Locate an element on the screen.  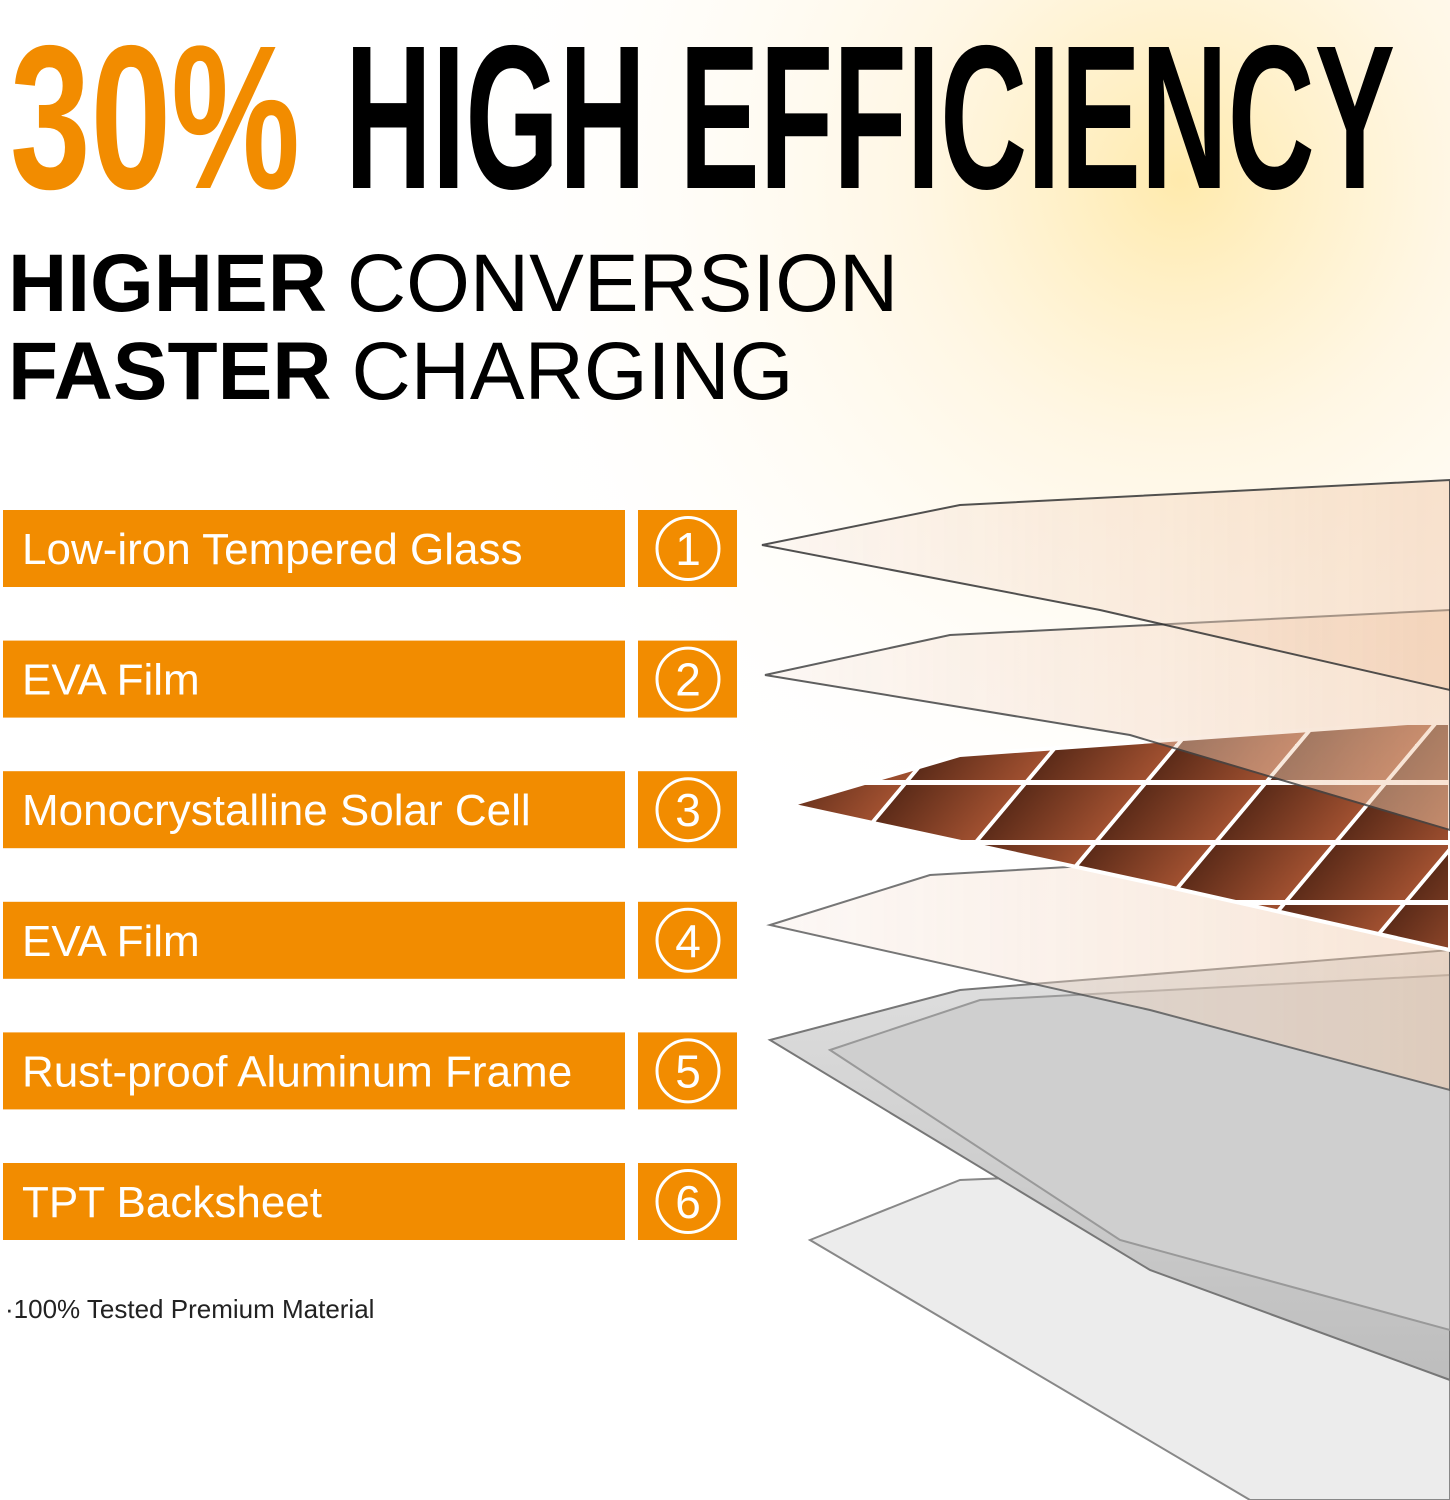
layer-label: Rust-proof Aluminum Frame is located at coordinates (297, 1071).